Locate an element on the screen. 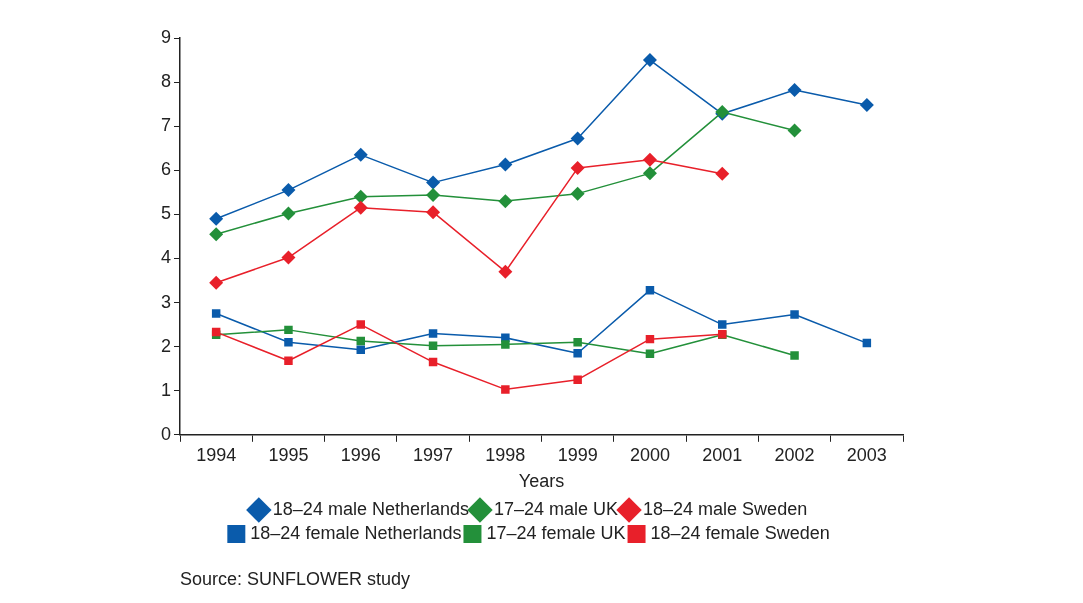 This screenshot has height=603, width=1083. legend-label: 18–24 male Sweden is located at coordinates (725, 508).